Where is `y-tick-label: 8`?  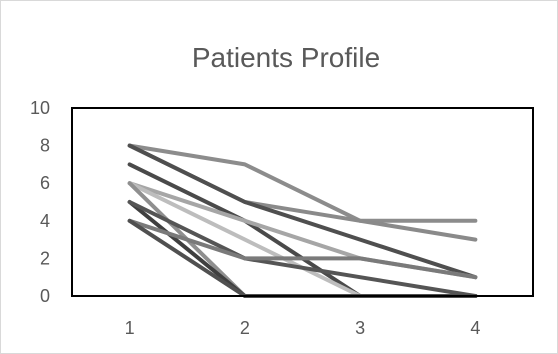 y-tick-label: 8 is located at coordinates (45, 146).